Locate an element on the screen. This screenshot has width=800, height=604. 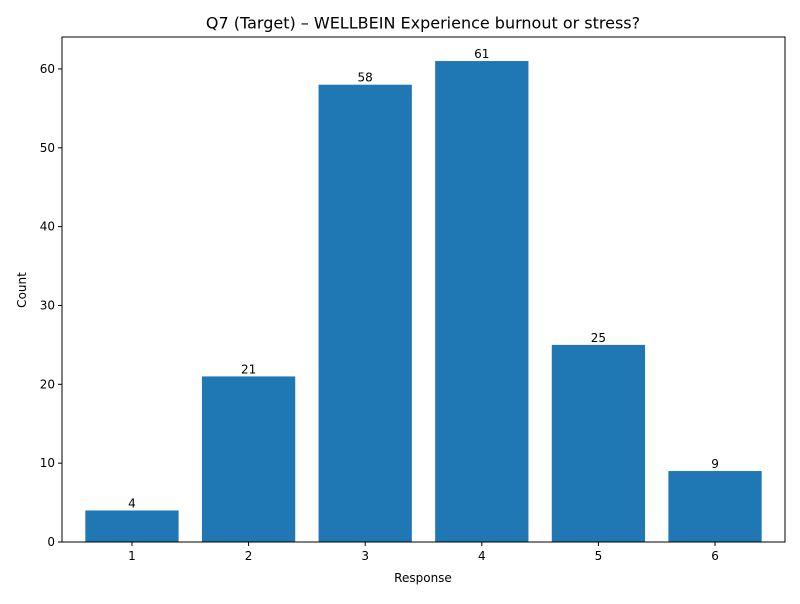
x-tick-label-1: 1 is located at coordinates (132, 556).